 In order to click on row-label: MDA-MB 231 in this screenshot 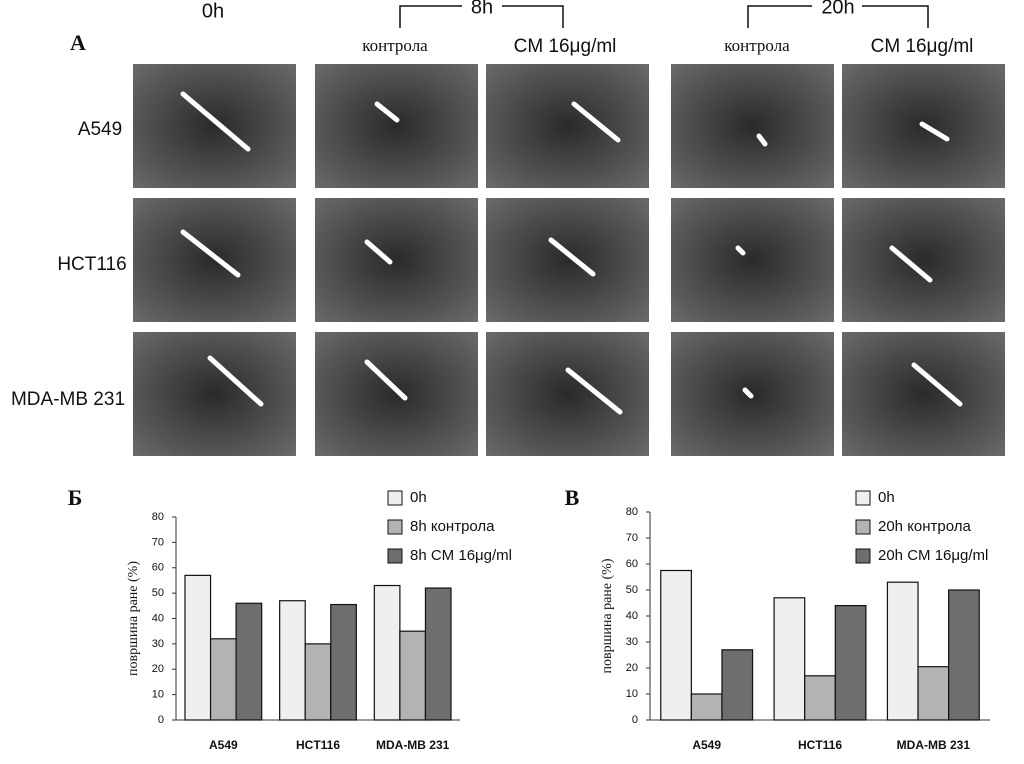, I will do `click(68, 399)`.